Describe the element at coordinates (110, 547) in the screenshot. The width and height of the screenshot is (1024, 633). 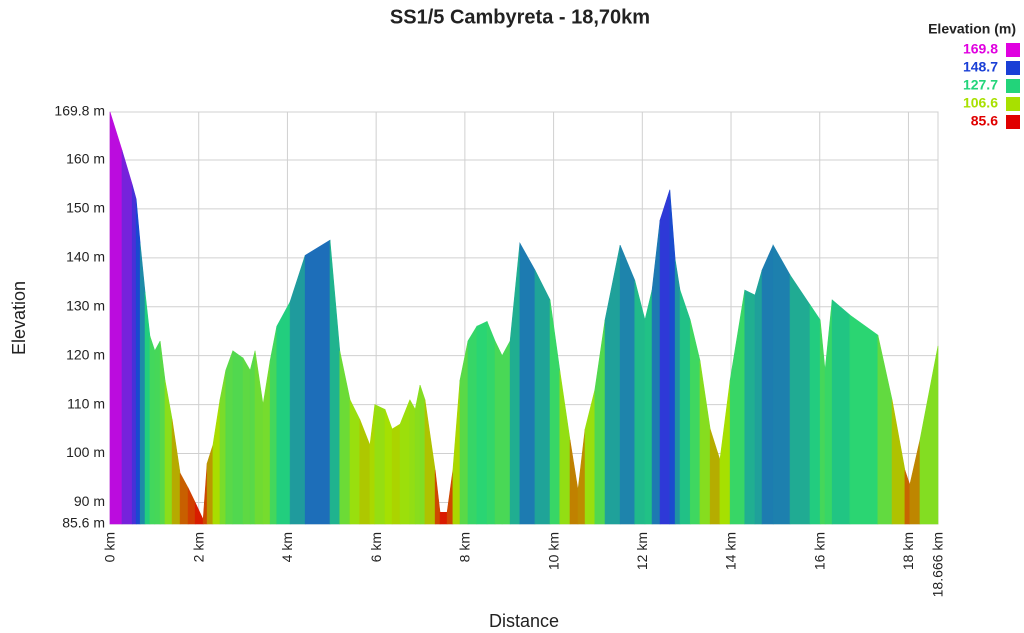
I see `x-tick-label: 0 km` at that location.